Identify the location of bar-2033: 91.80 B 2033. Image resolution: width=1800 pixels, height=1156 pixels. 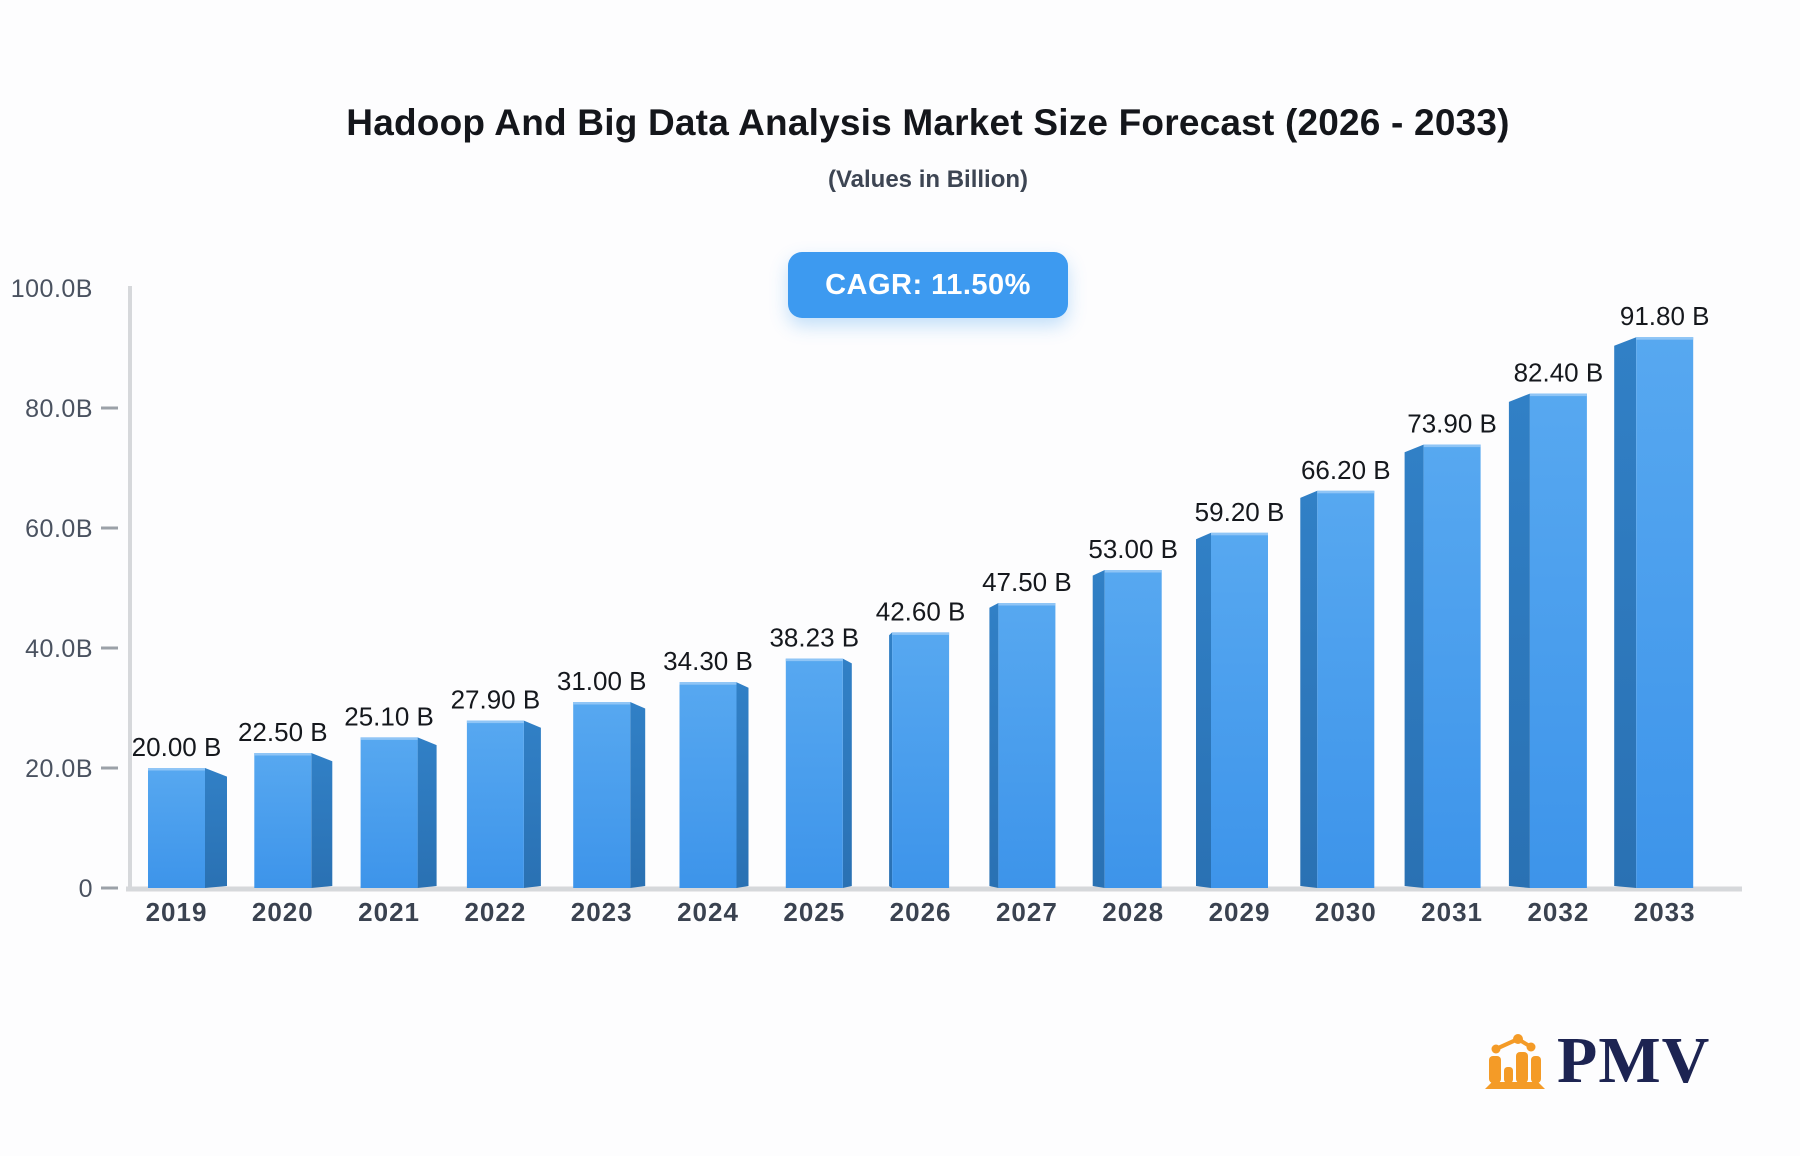
(1662, 614).